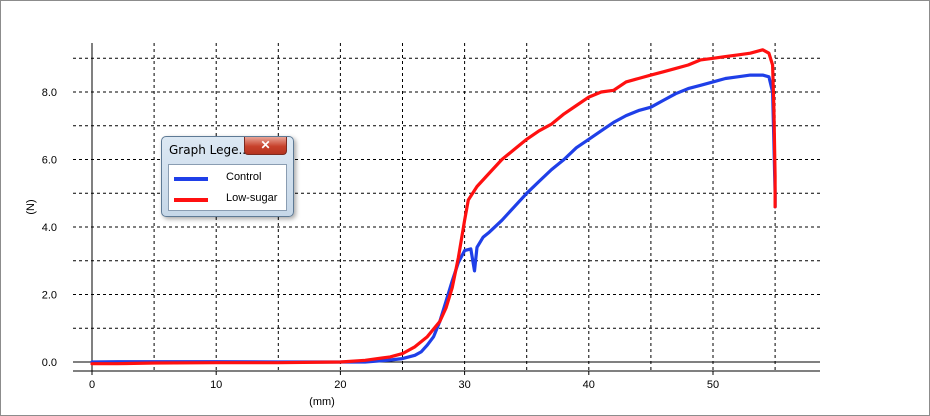  I want to click on x-tick-label: 30, so click(464, 385).